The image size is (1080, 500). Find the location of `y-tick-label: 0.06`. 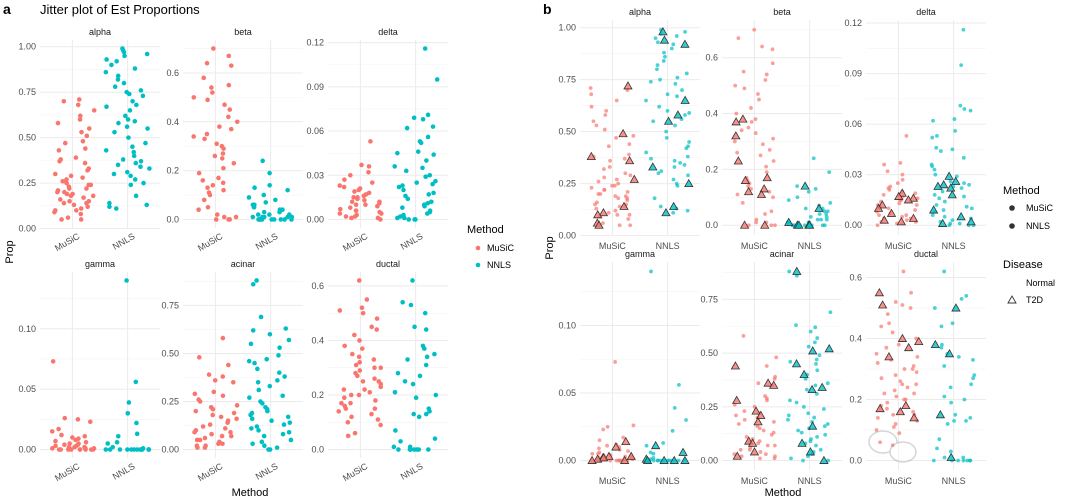

y-tick-label: 0.06 is located at coordinates (315, 131).